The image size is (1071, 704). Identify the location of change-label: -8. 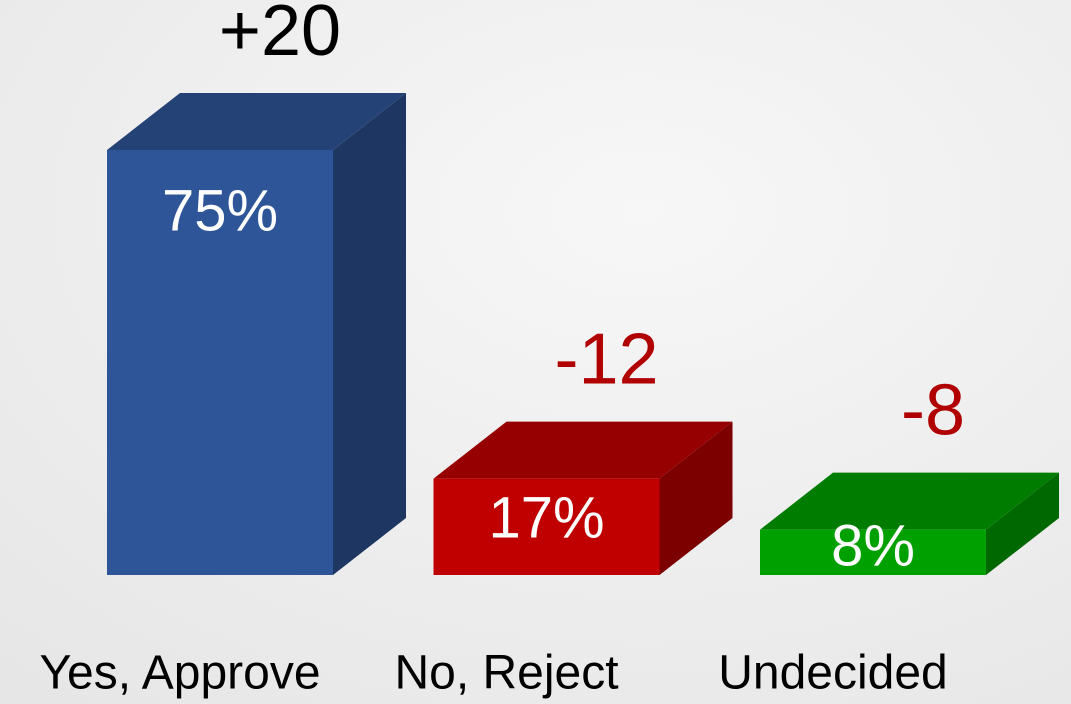
(933, 411).